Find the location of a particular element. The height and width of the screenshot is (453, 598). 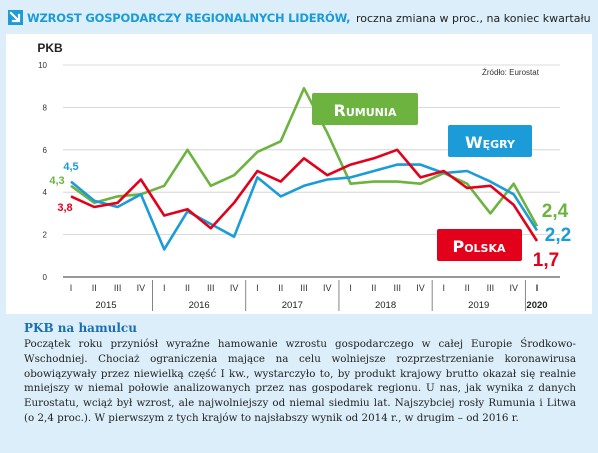

y-axis-label: PKB is located at coordinates (50, 48).